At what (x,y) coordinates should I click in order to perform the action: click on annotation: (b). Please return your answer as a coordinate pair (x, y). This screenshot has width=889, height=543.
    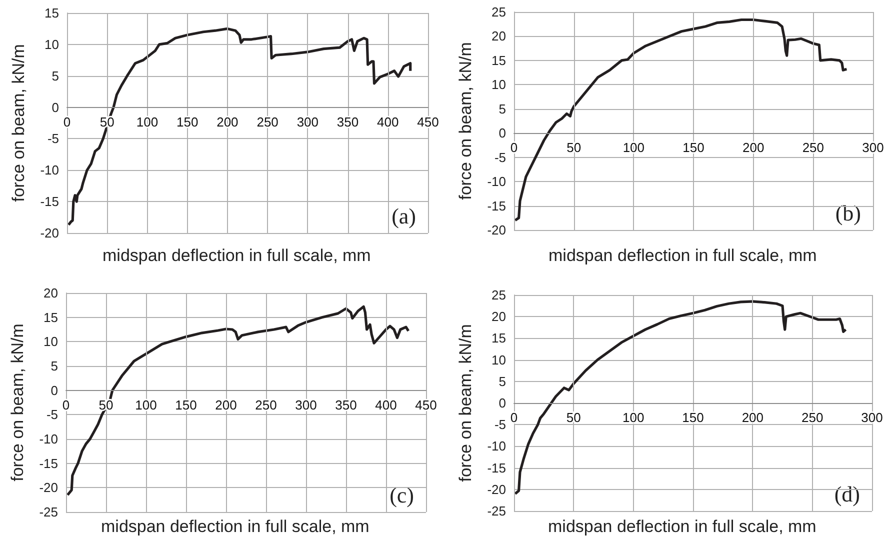
    Looking at the image, I should click on (848, 213).